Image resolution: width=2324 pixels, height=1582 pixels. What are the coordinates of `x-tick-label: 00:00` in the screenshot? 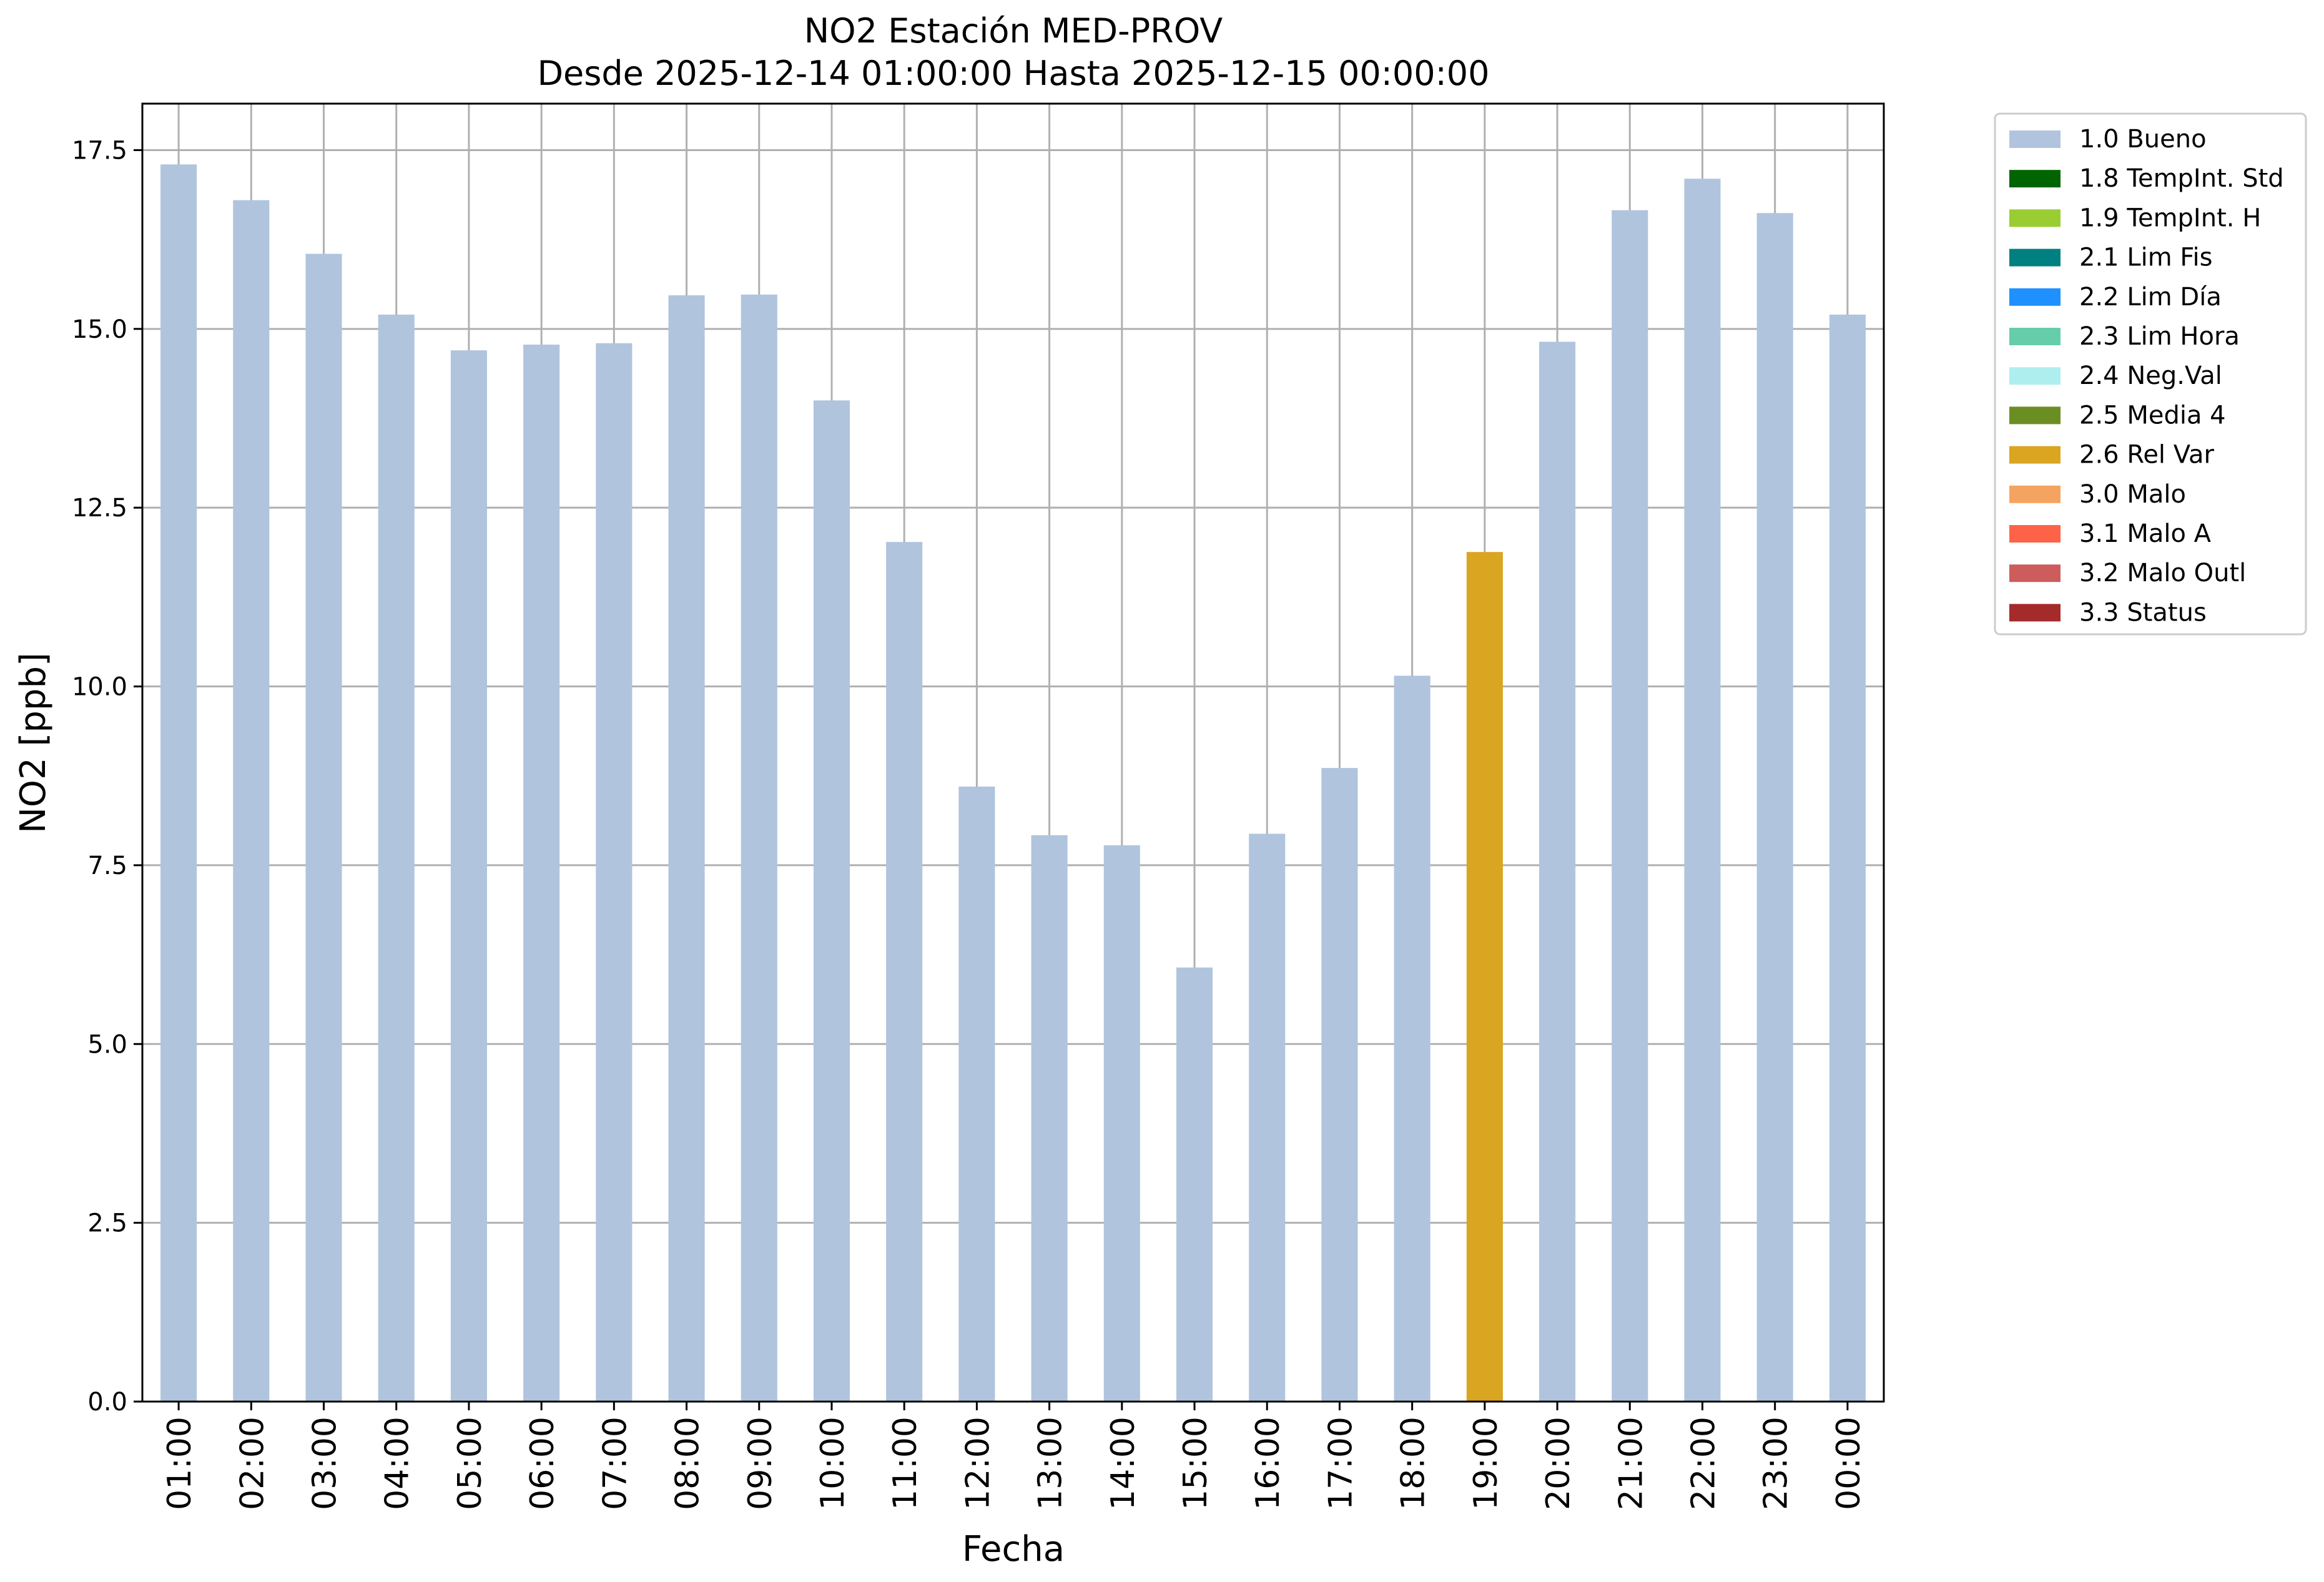 It's located at (1849, 1463).